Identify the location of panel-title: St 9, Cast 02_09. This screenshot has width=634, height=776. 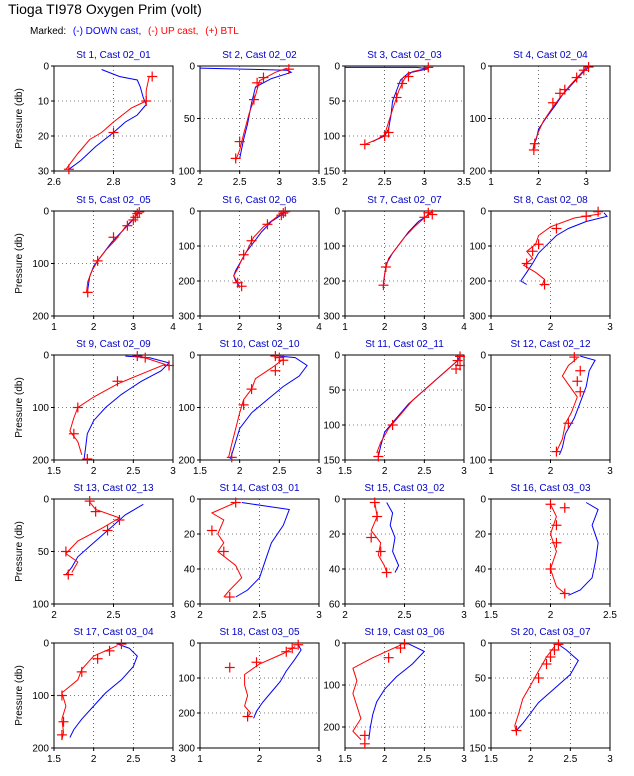
(113, 344).